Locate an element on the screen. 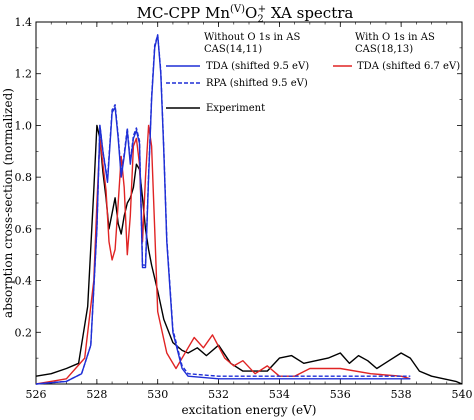 The height and width of the screenshot is (420, 474). title-superscript: (V) is located at coordinates (237, 9).